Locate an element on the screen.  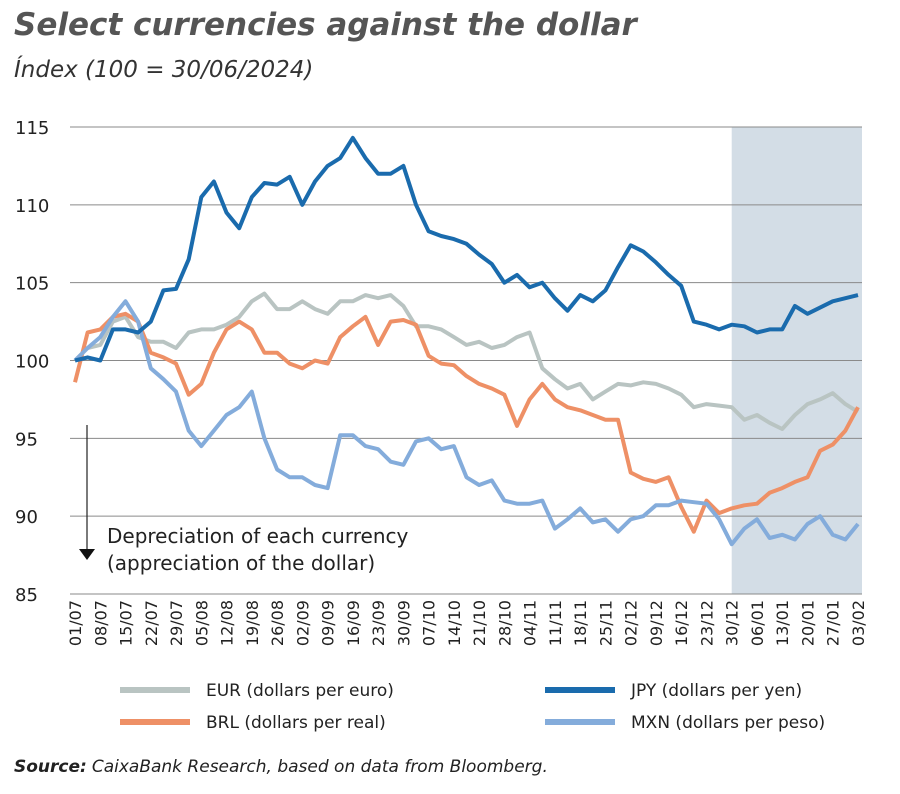
legend-label: JPY (dollars per yen) is located at coordinates (716, 691).